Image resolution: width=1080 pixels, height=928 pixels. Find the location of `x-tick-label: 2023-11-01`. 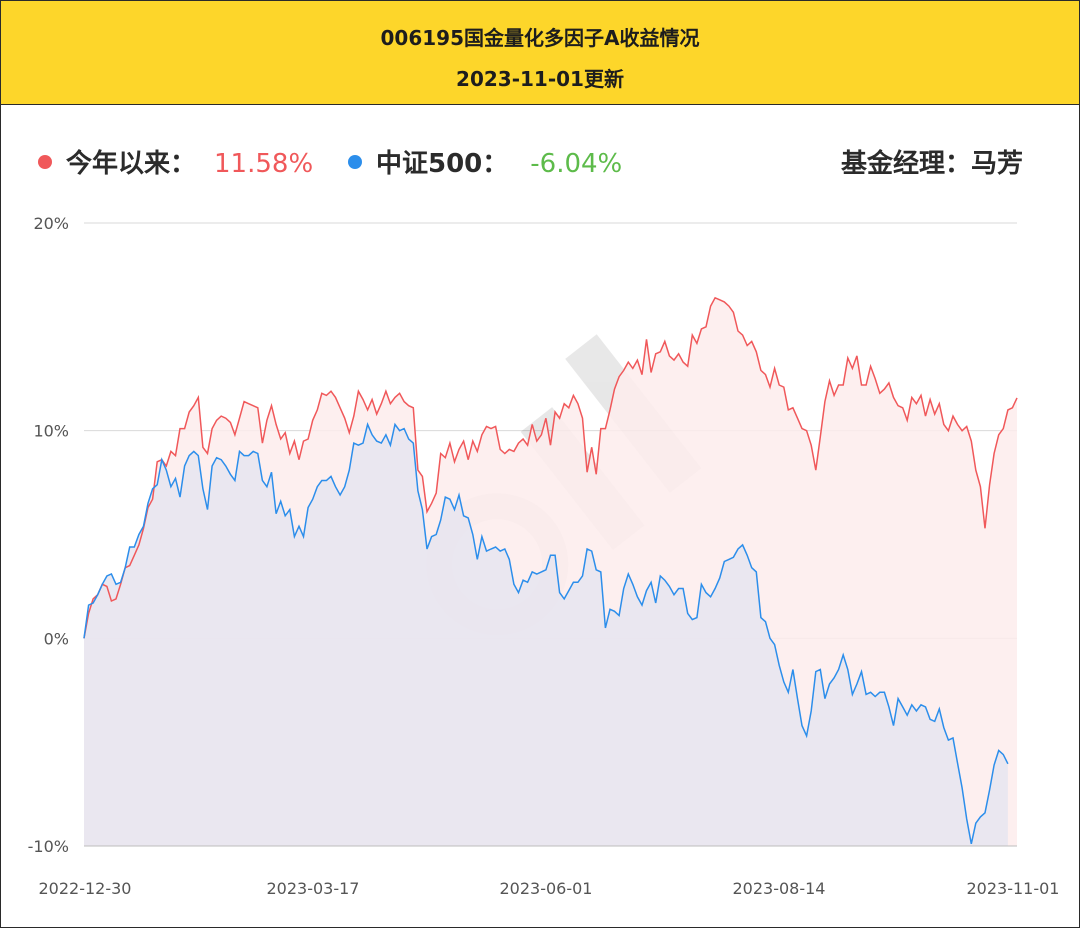

x-tick-label: 2023-11-01 is located at coordinates (1013, 888).